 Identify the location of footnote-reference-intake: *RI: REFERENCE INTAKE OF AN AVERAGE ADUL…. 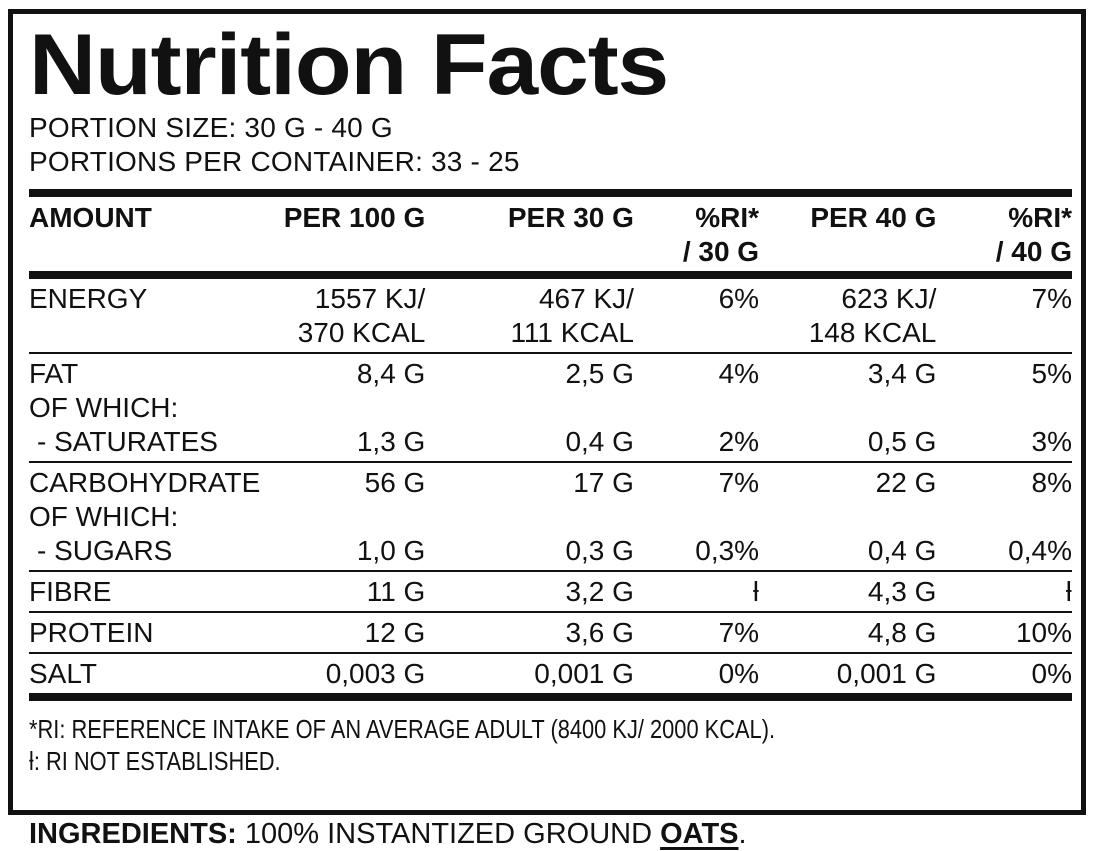
(402, 729).